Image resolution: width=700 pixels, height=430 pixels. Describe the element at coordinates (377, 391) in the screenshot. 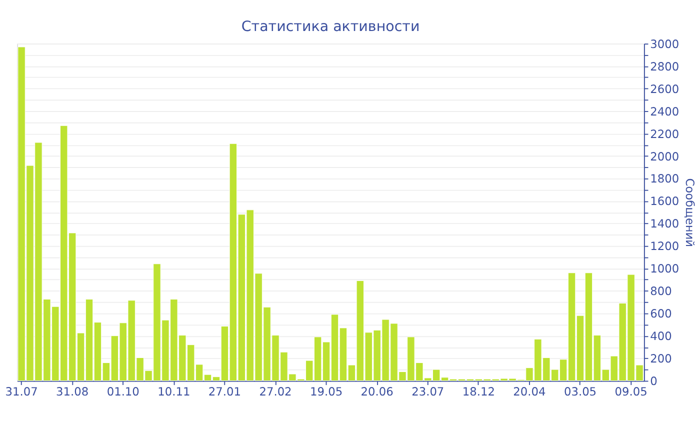

I see `x-tick-label: 20.06` at that location.